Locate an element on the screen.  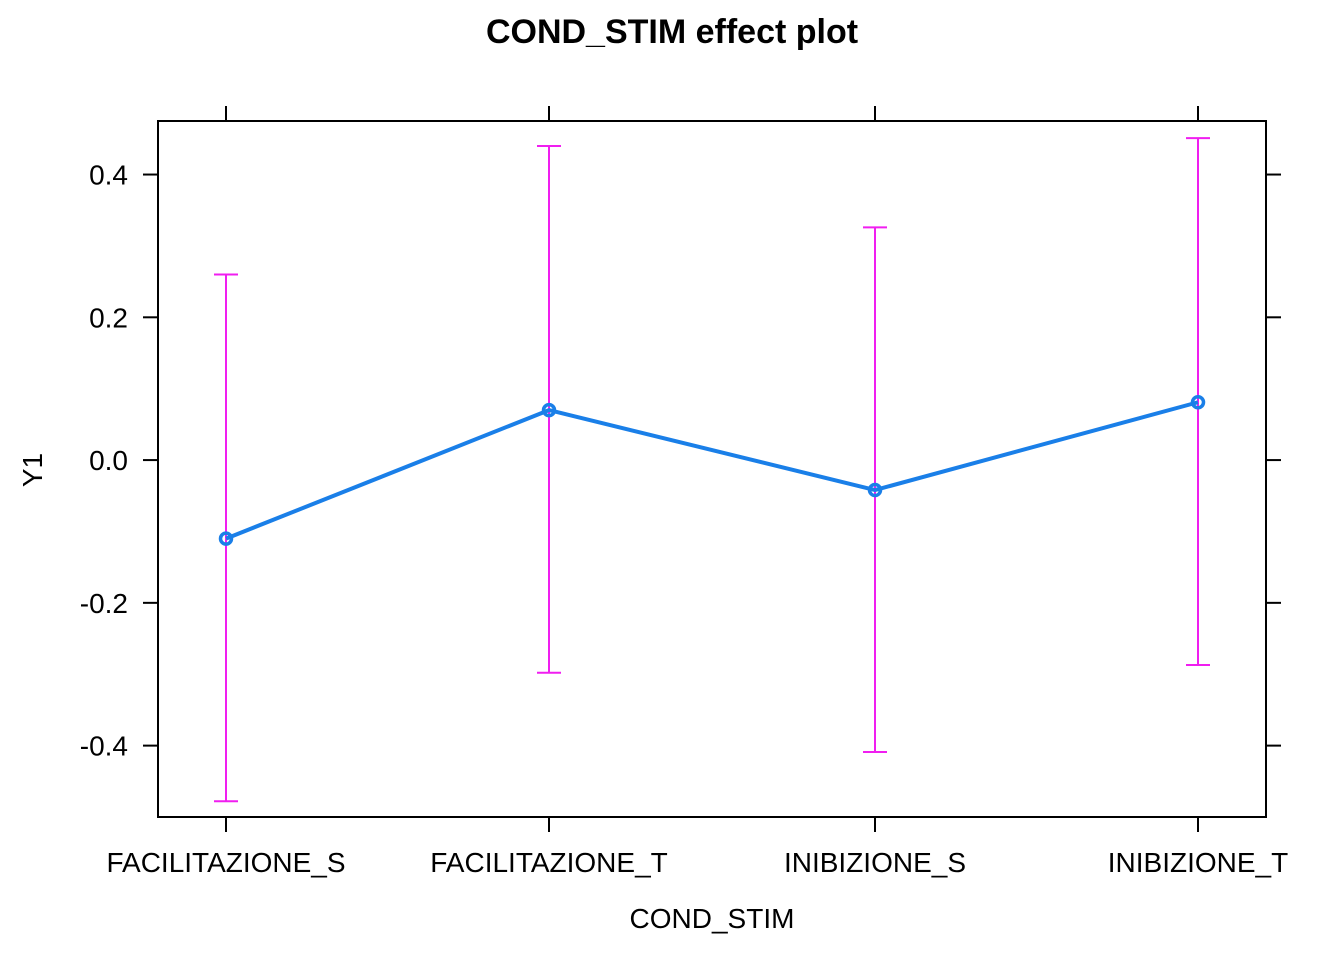
x-tick-label: INIBIZIONE_S is located at coordinates (875, 862).